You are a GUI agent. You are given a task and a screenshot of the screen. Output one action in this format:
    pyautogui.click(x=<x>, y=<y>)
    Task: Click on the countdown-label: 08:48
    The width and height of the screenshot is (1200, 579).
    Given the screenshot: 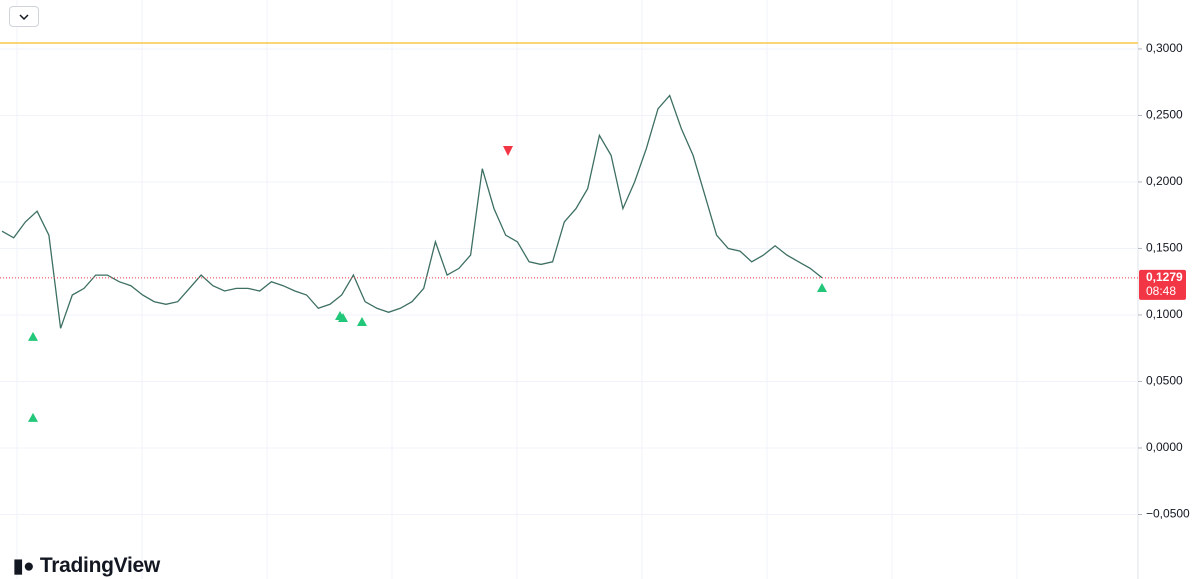 What is the action you would take?
    pyautogui.click(x=1161, y=291)
    